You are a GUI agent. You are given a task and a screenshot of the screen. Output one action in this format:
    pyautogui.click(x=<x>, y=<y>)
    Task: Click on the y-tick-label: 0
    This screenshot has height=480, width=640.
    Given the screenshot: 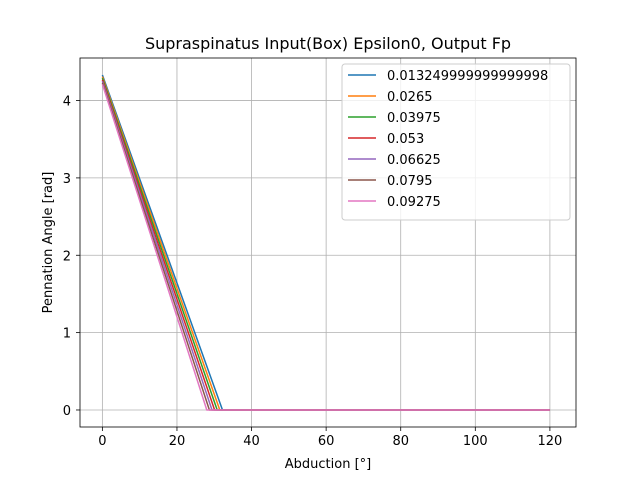 What is the action you would take?
    pyautogui.click(x=67, y=411)
    